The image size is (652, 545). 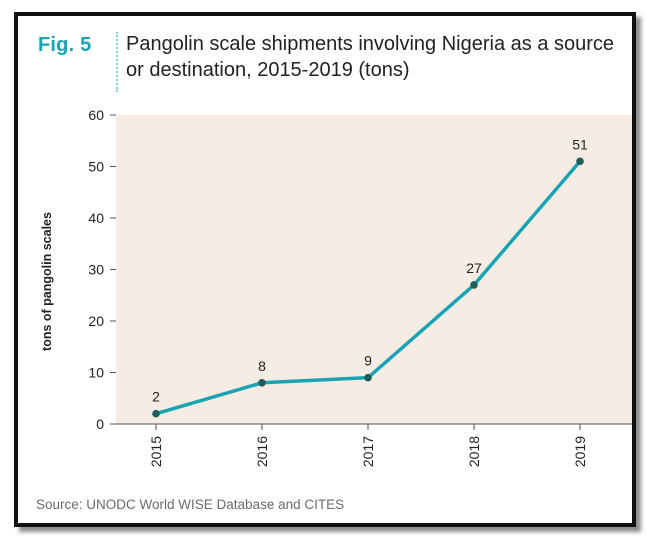 What do you see at coordinates (368, 451) in the screenshot?
I see `x-tick-label: 2017` at bounding box center [368, 451].